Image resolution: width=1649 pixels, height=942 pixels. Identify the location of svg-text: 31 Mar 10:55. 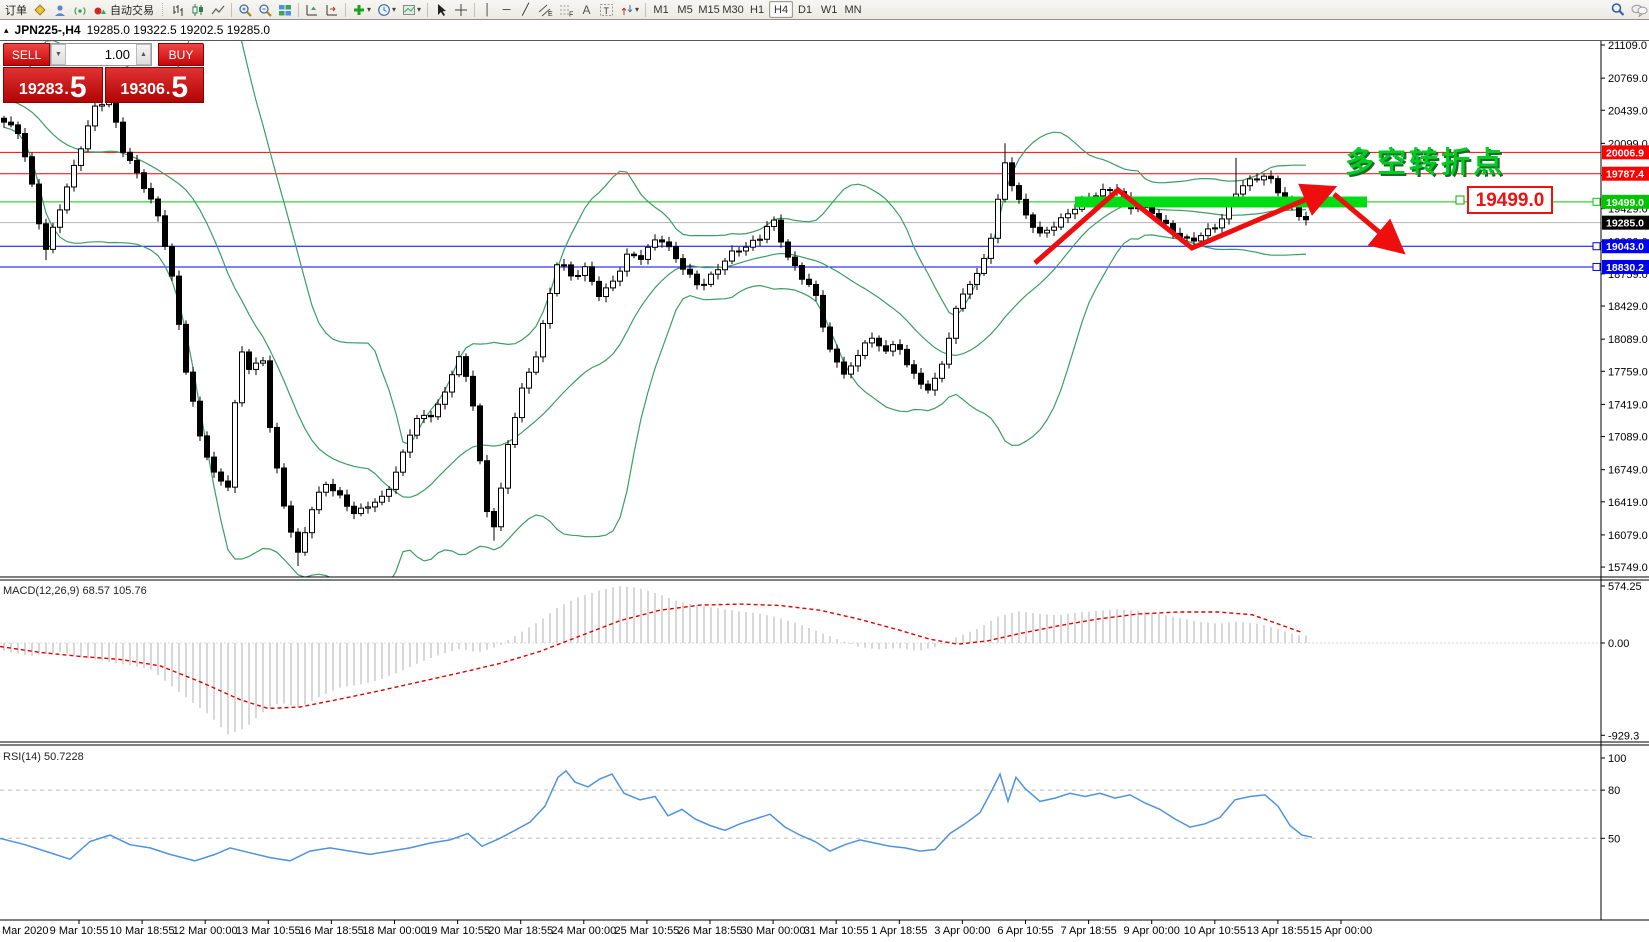
(836, 931).